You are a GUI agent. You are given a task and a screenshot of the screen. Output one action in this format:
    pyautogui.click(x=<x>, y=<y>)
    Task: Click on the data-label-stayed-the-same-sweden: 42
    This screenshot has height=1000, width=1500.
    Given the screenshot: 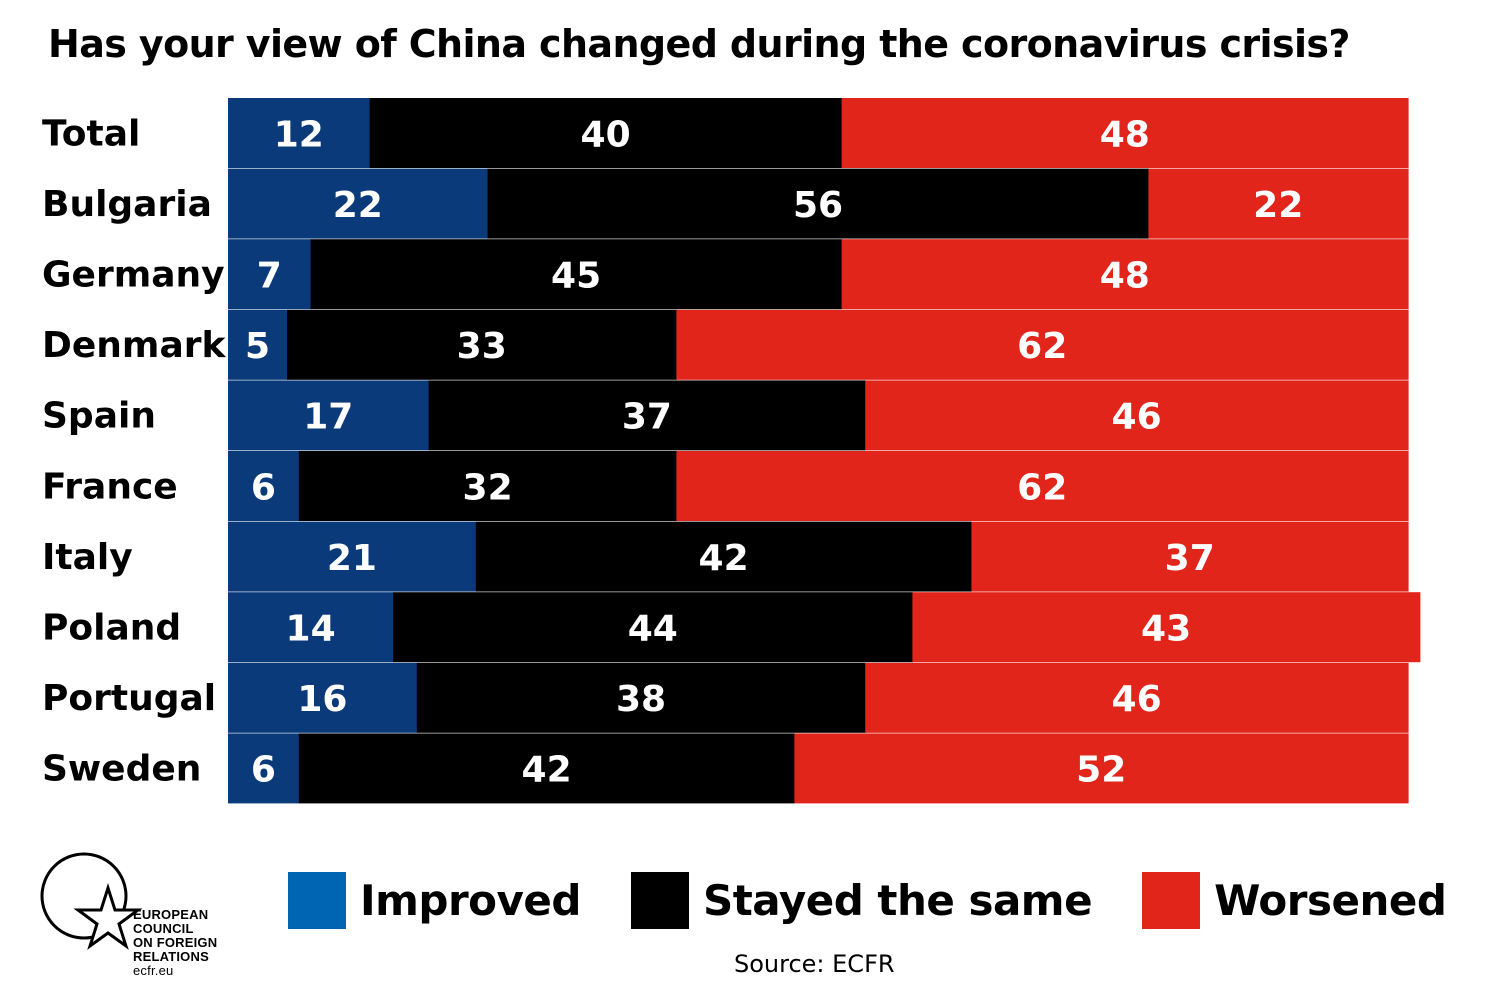 What is the action you would take?
    pyautogui.click(x=547, y=770)
    